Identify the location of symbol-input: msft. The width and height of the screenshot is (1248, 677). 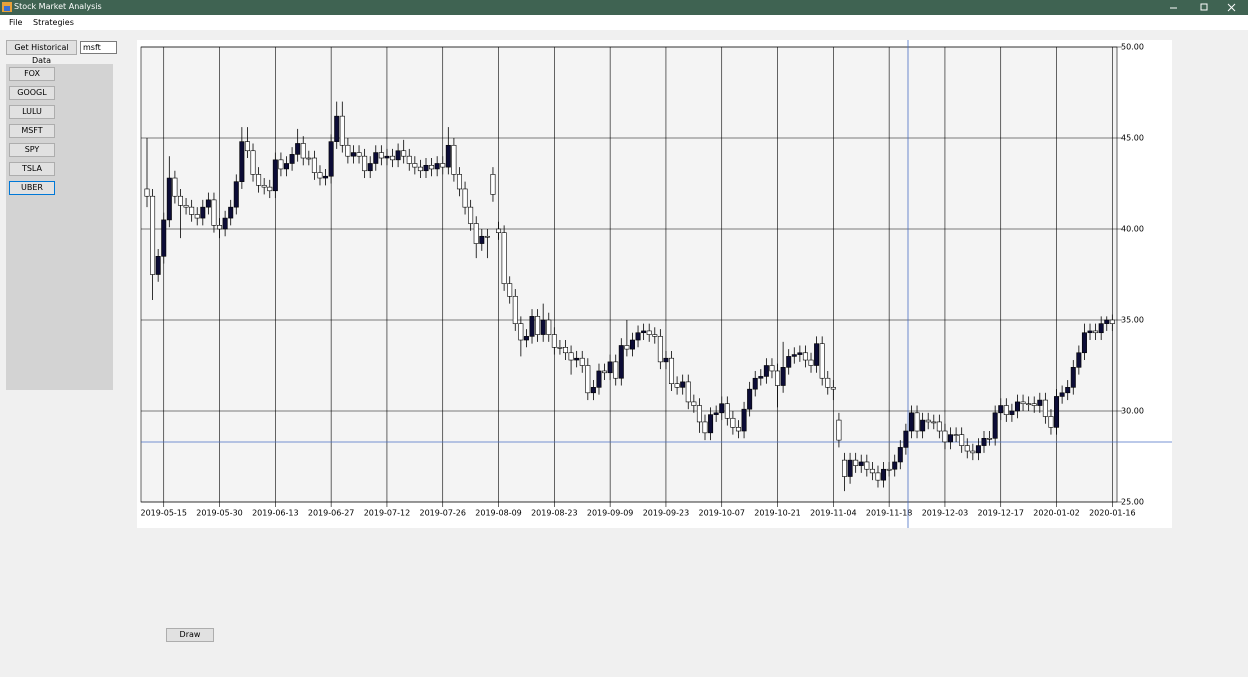
(98, 47).